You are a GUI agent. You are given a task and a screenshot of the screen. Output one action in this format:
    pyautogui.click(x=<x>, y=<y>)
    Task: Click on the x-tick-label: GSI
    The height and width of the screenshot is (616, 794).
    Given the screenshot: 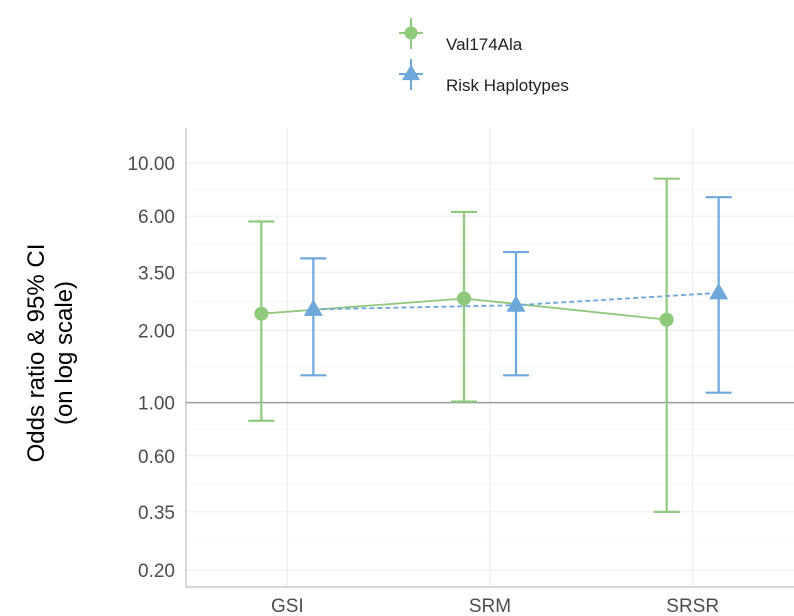 What is the action you would take?
    pyautogui.click(x=287, y=606)
    